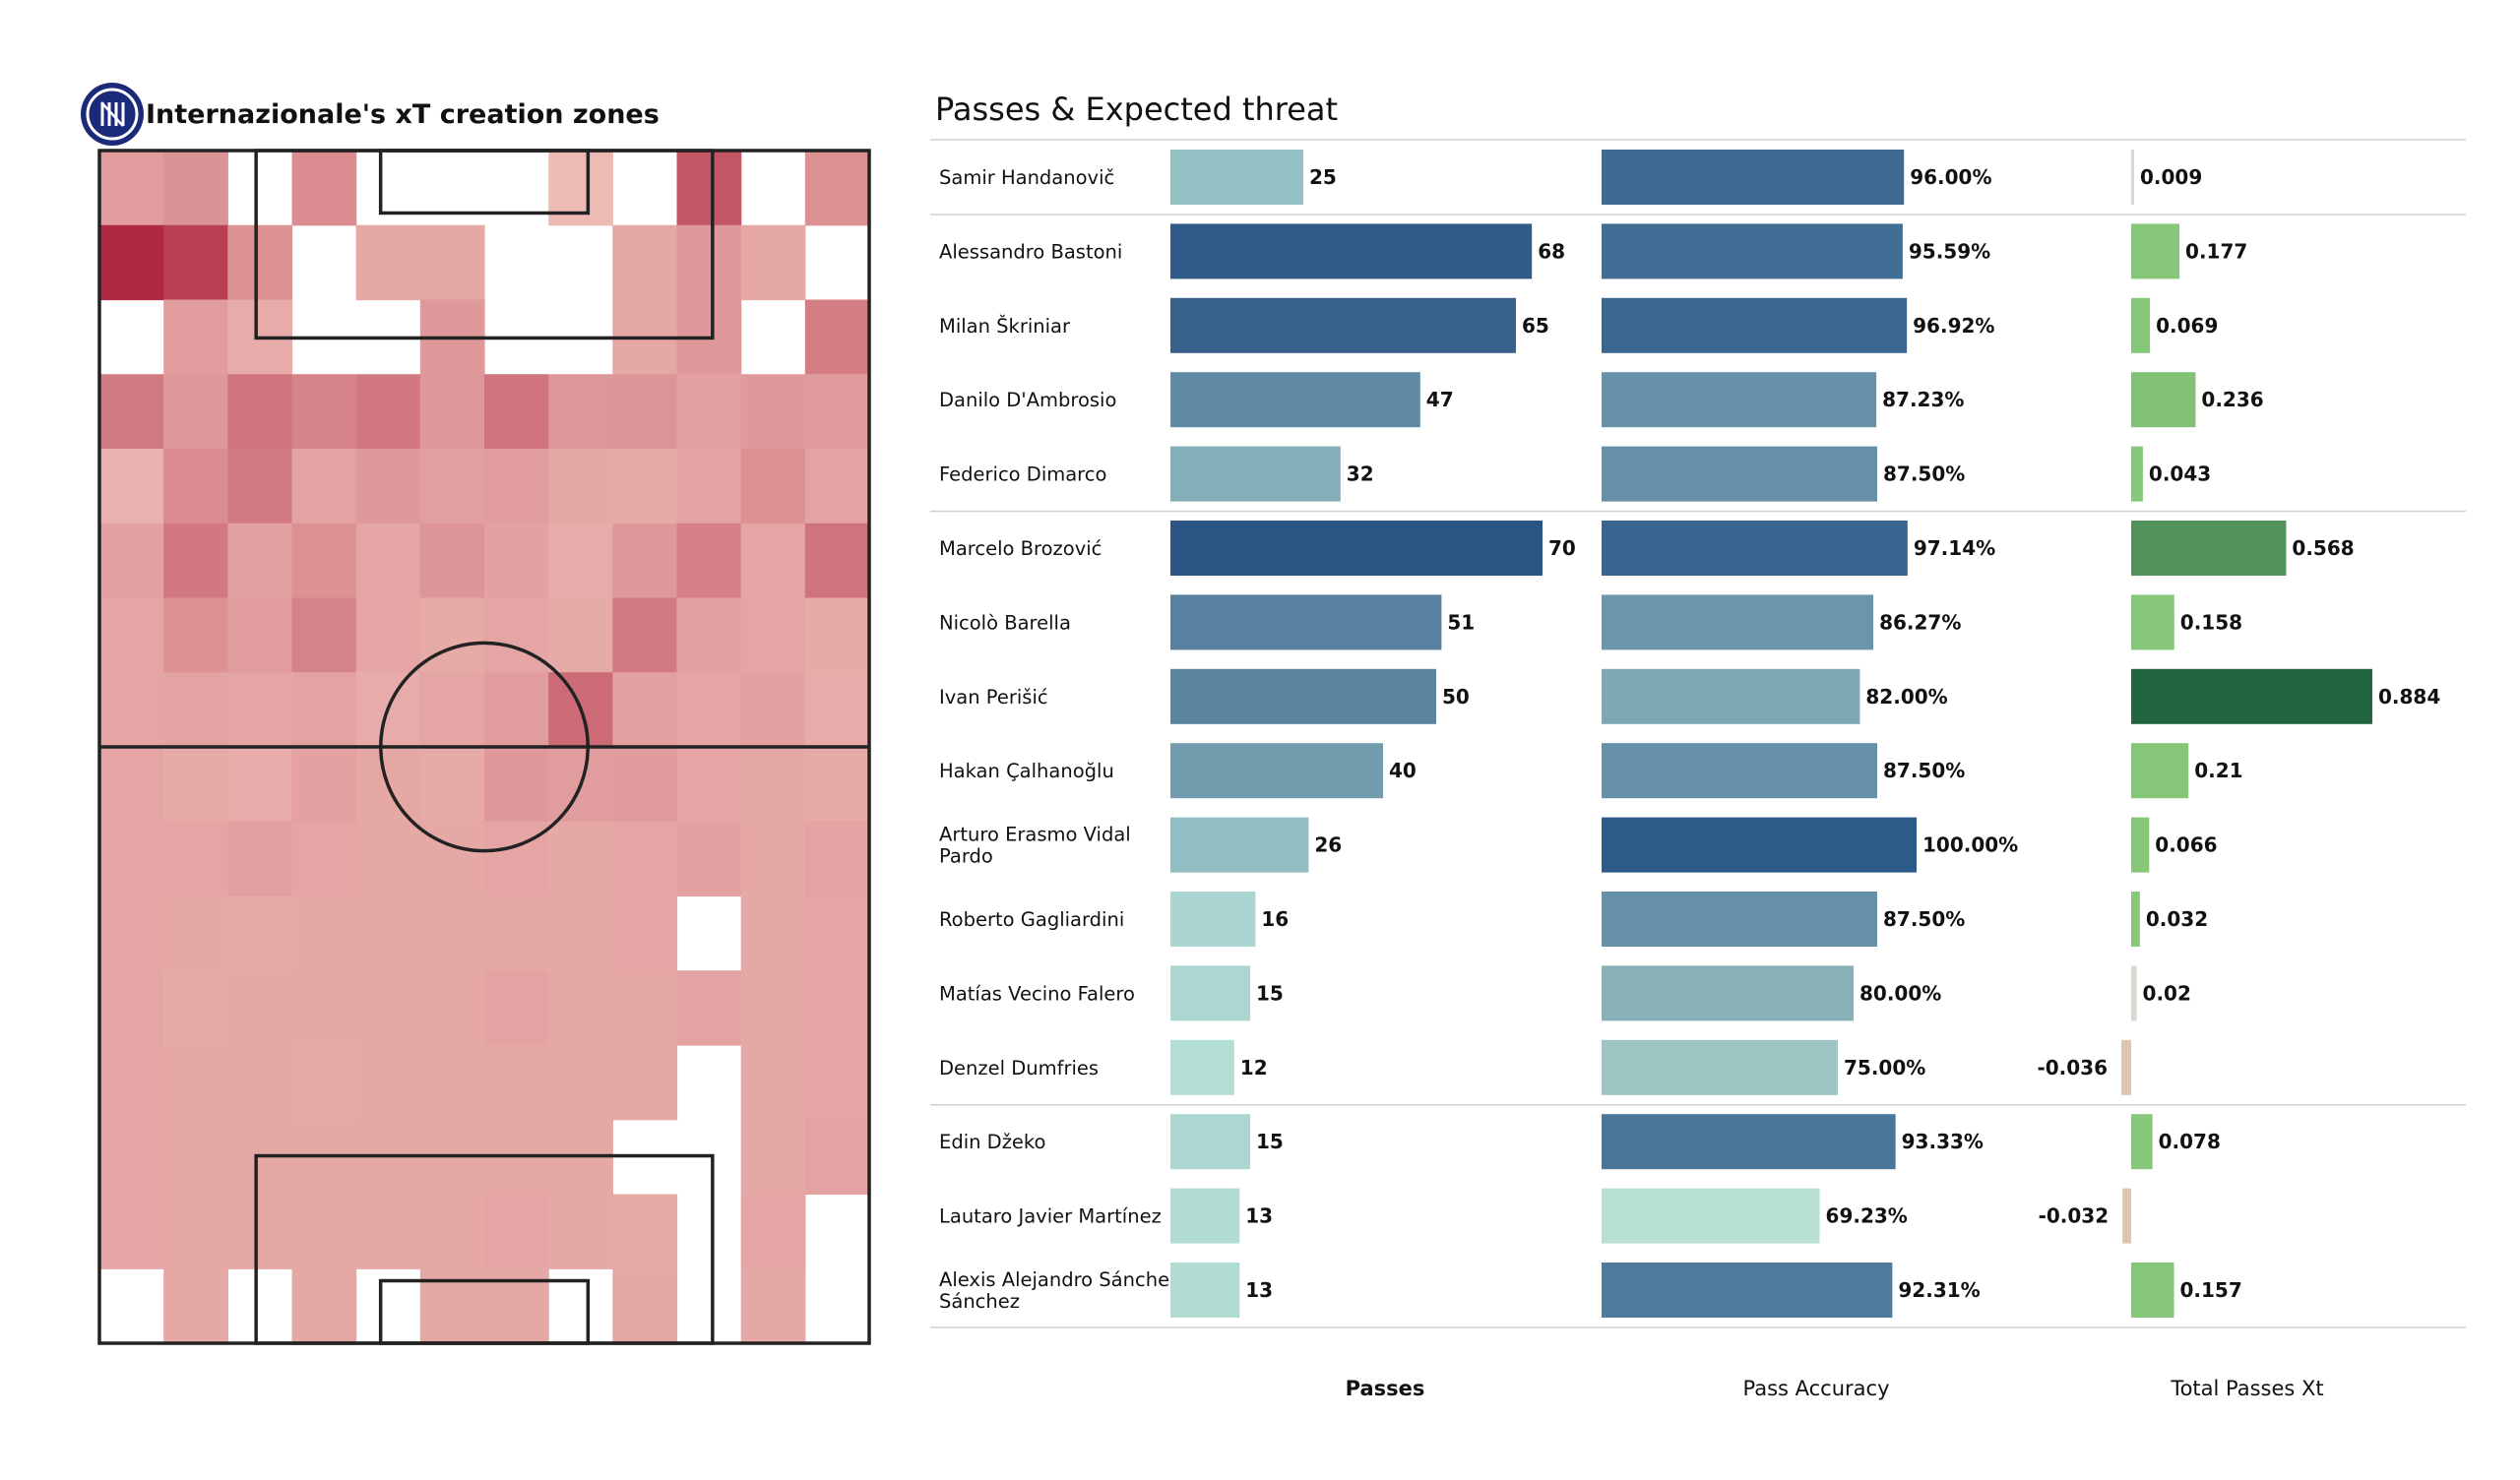 This screenshot has width=2520, height=1480. I want to click on xt-label: 0.032, so click(2177, 919).